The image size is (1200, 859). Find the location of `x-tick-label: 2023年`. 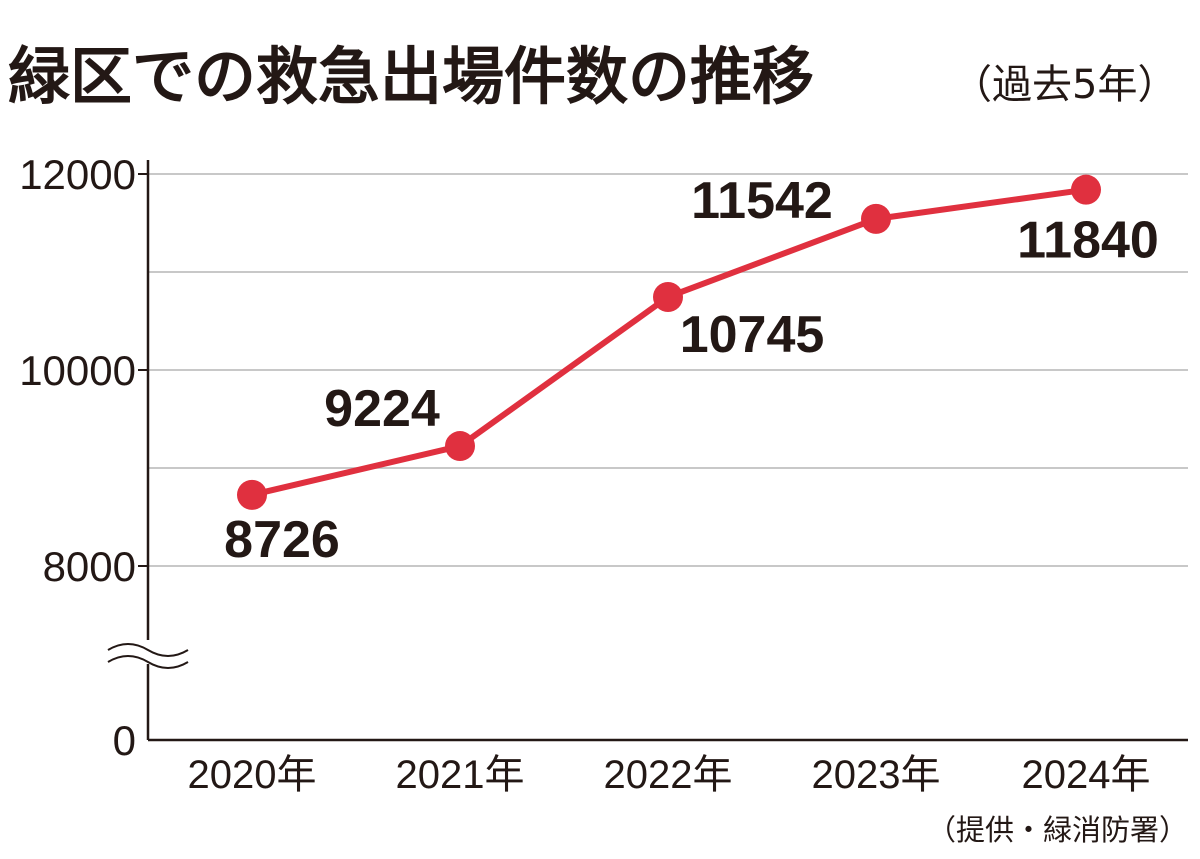

x-tick-label: 2023年 is located at coordinates (876, 775).